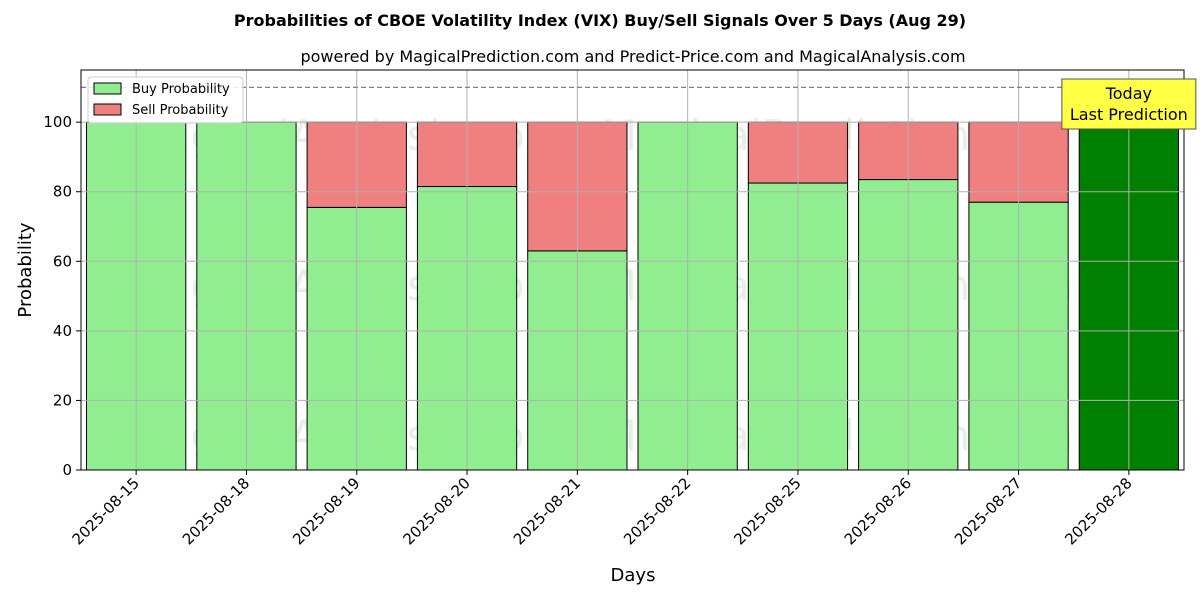  Describe the element at coordinates (62, 331) in the screenshot. I see `y-tick-label: 40` at that location.